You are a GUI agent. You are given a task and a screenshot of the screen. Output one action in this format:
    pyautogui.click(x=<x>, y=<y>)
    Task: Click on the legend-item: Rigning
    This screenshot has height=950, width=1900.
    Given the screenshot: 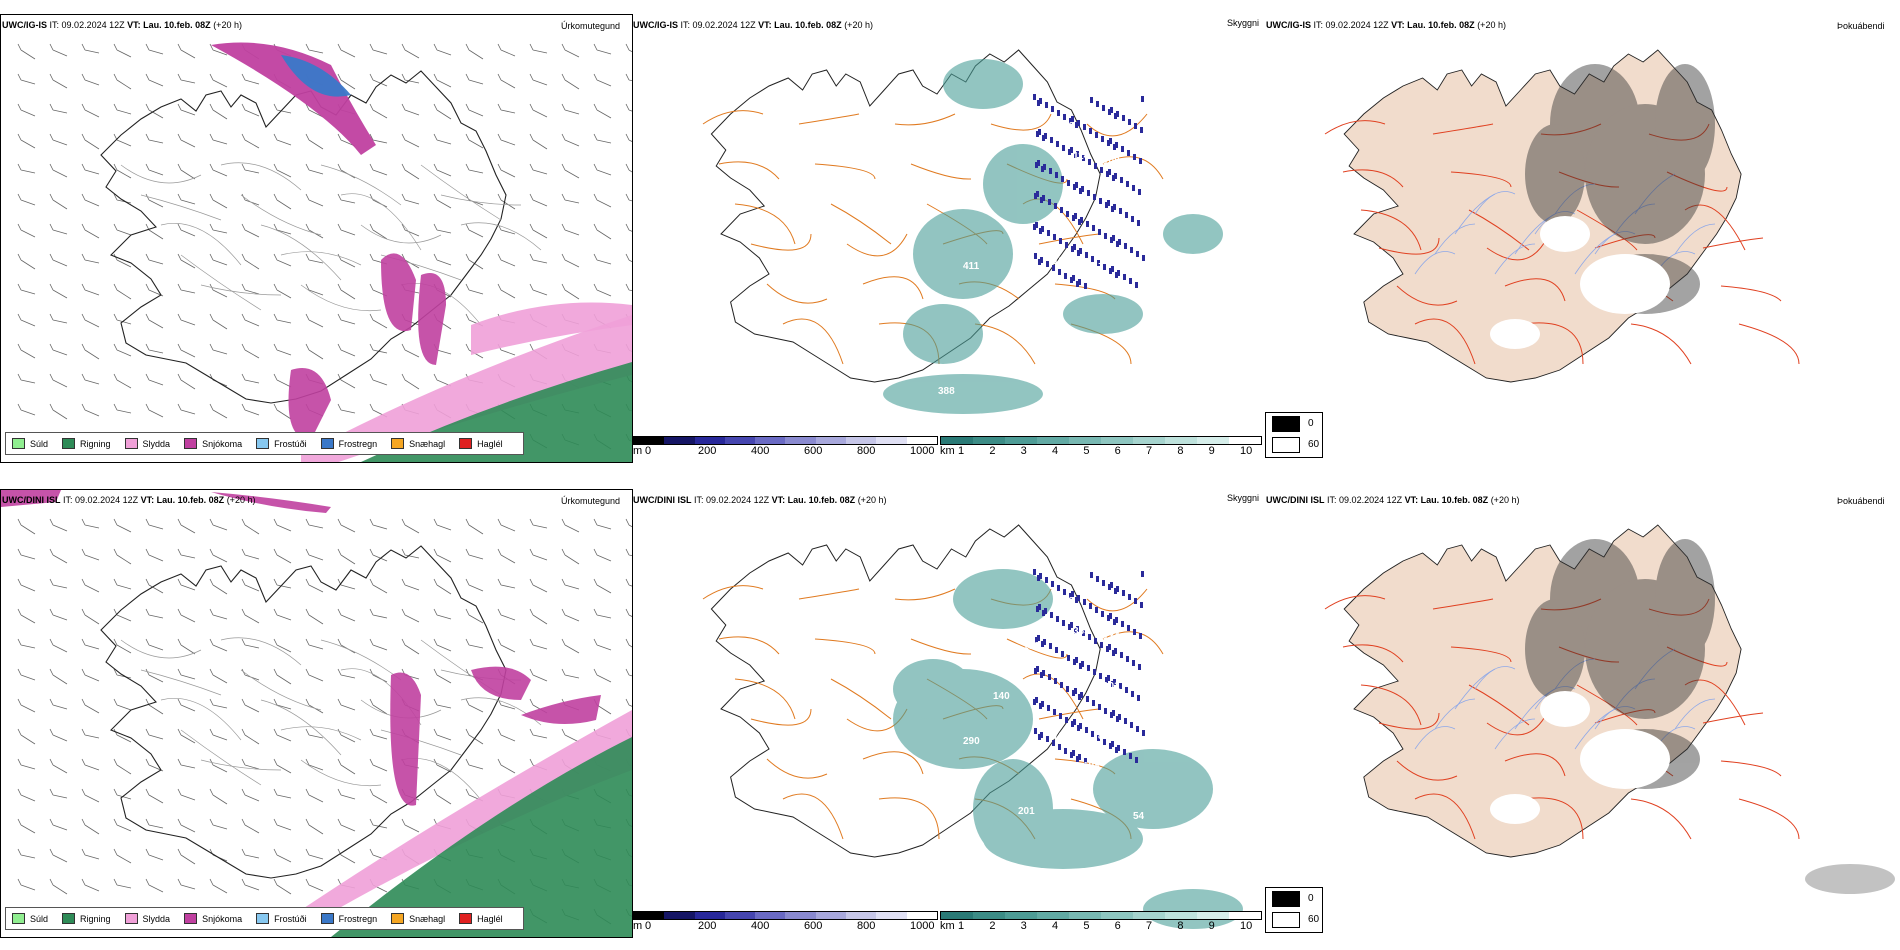 What is the action you would take?
    pyautogui.click(x=86, y=918)
    